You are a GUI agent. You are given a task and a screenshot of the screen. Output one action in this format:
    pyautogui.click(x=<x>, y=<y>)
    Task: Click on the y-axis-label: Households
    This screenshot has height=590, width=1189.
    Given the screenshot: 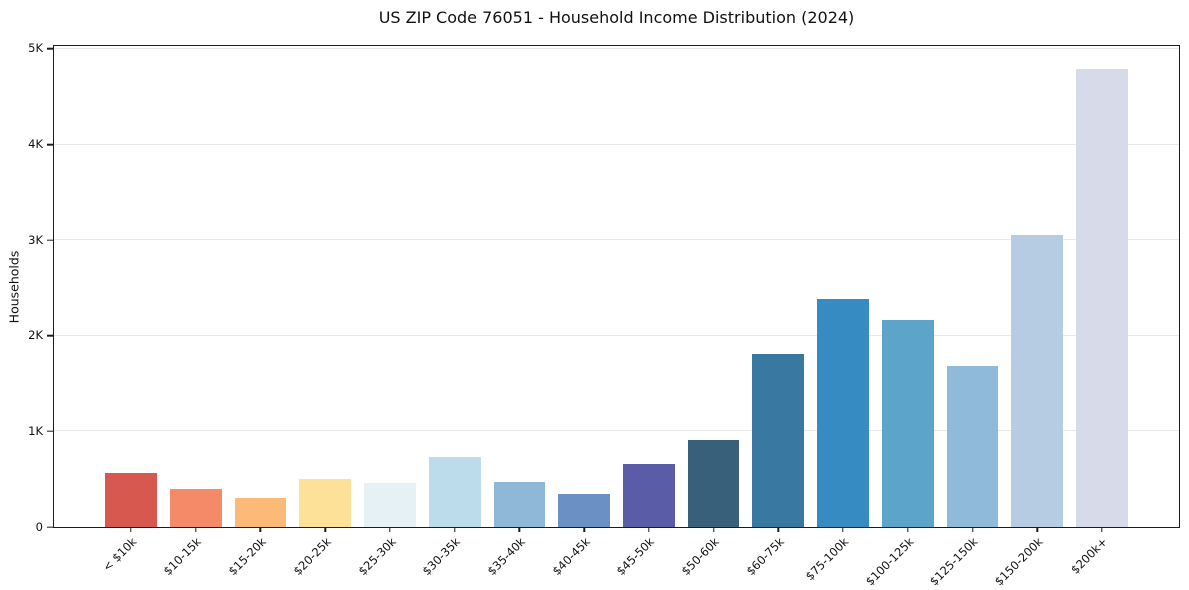 What is the action you would take?
    pyautogui.click(x=14, y=287)
    